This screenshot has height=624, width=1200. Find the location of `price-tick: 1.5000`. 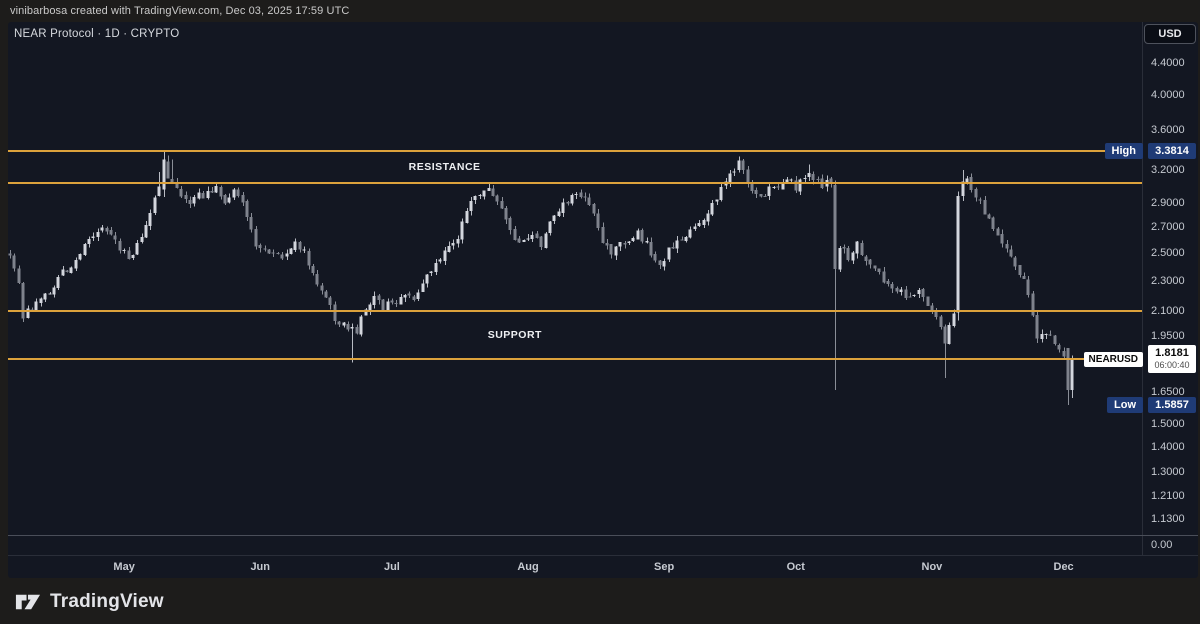

price-tick: 1.5000 is located at coordinates (1168, 423).